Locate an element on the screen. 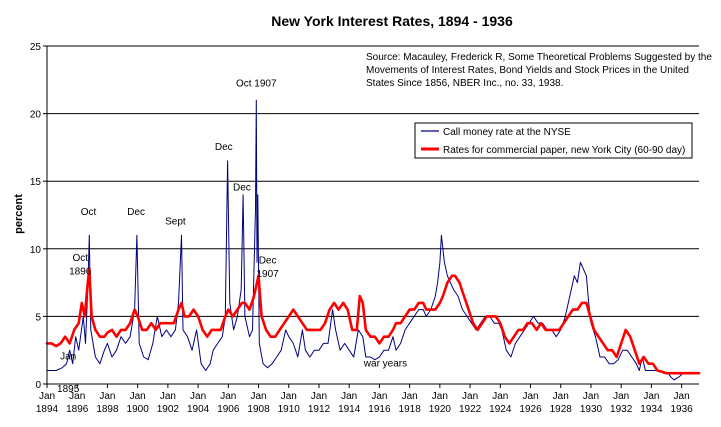  annotation-label: war years is located at coordinates (385, 363).